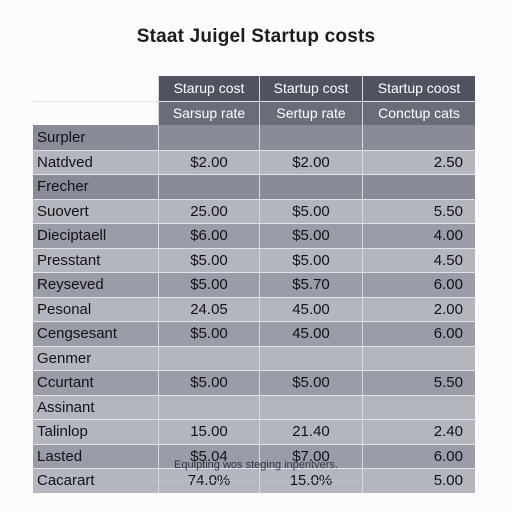 This screenshot has height=512, width=512. I want to click on row-label: Assinant, so click(95, 406).